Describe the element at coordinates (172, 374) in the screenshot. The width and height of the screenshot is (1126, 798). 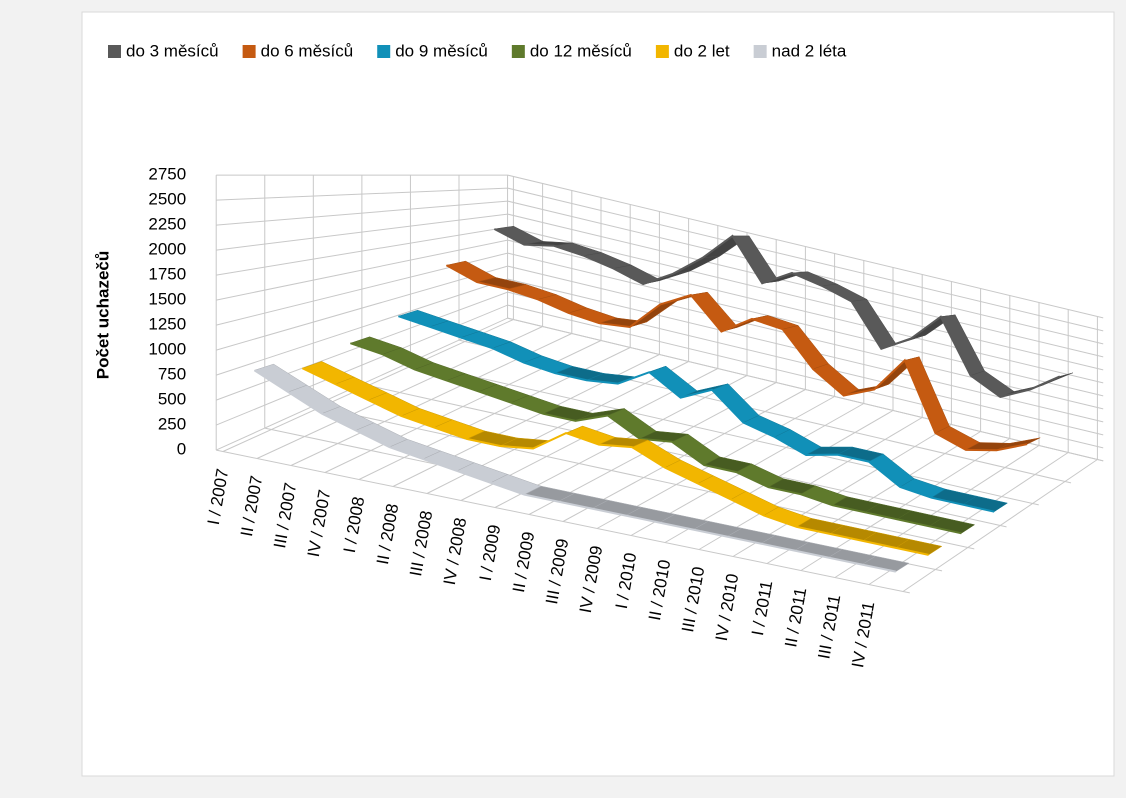
I see `y-tick-label: 750` at that location.